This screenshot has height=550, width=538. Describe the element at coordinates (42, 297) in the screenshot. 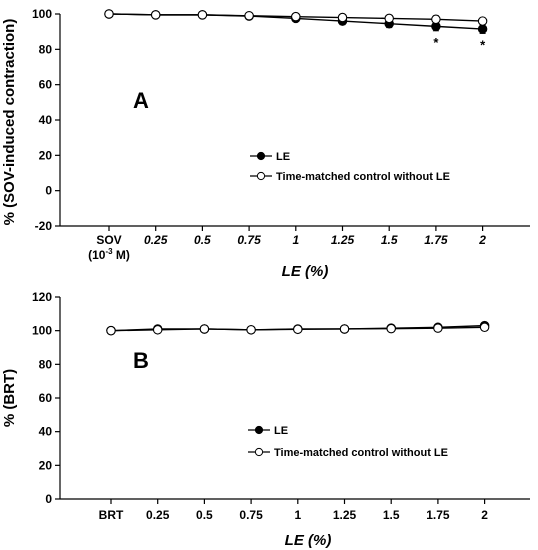

I see `panel-b-y-tick-label: 120` at that location.